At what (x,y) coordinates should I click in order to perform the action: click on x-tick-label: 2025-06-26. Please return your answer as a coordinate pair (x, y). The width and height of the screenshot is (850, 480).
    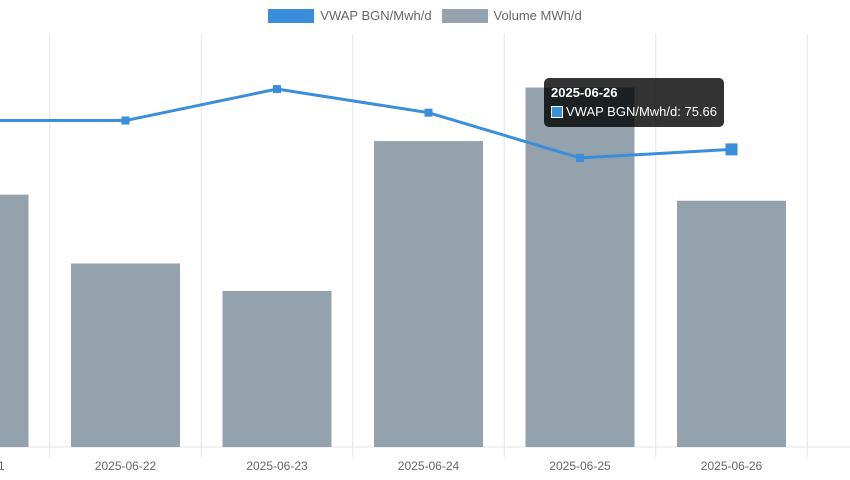
    Looking at the image, I should click on (732, 466).